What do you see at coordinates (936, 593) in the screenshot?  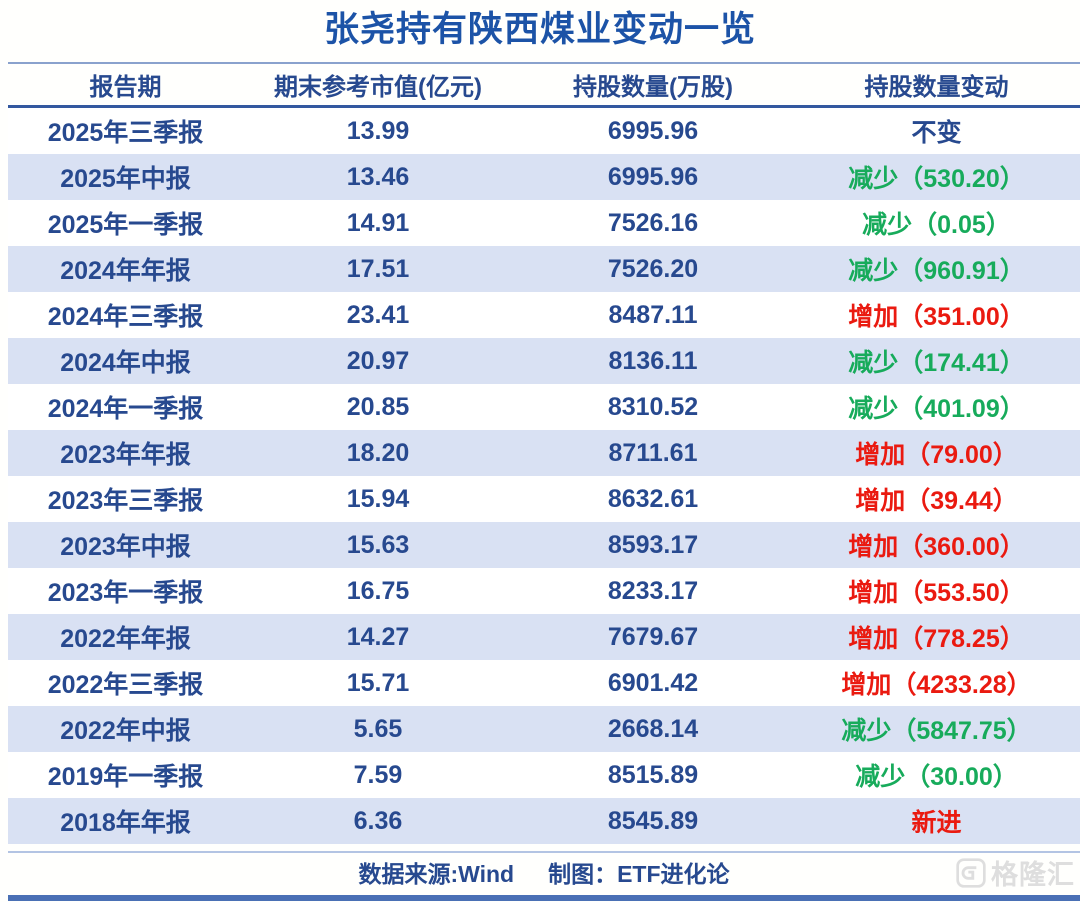 I see `shares-change-cell: 增加（553.50）` at bounding box center [936, 593].